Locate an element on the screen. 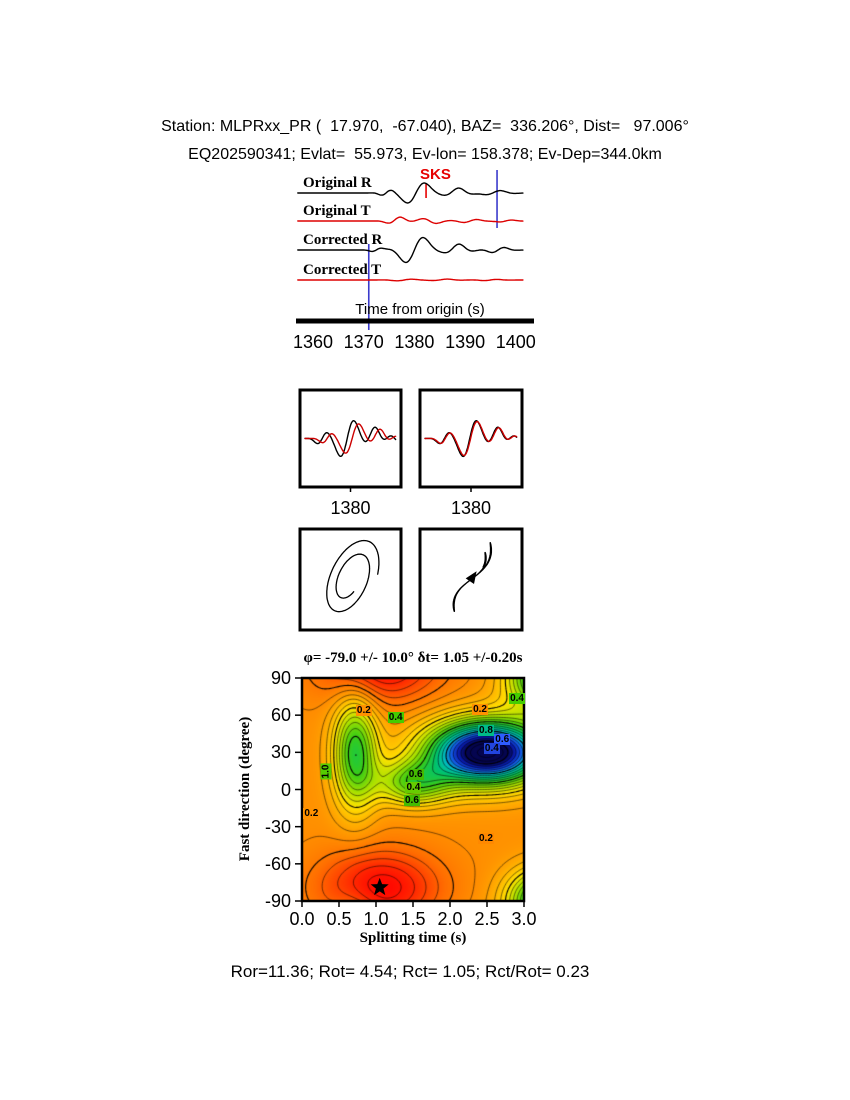 This screenshot has height=1100, width=850. trace-label-original-r: Original R is located at coordinates (337, 183).